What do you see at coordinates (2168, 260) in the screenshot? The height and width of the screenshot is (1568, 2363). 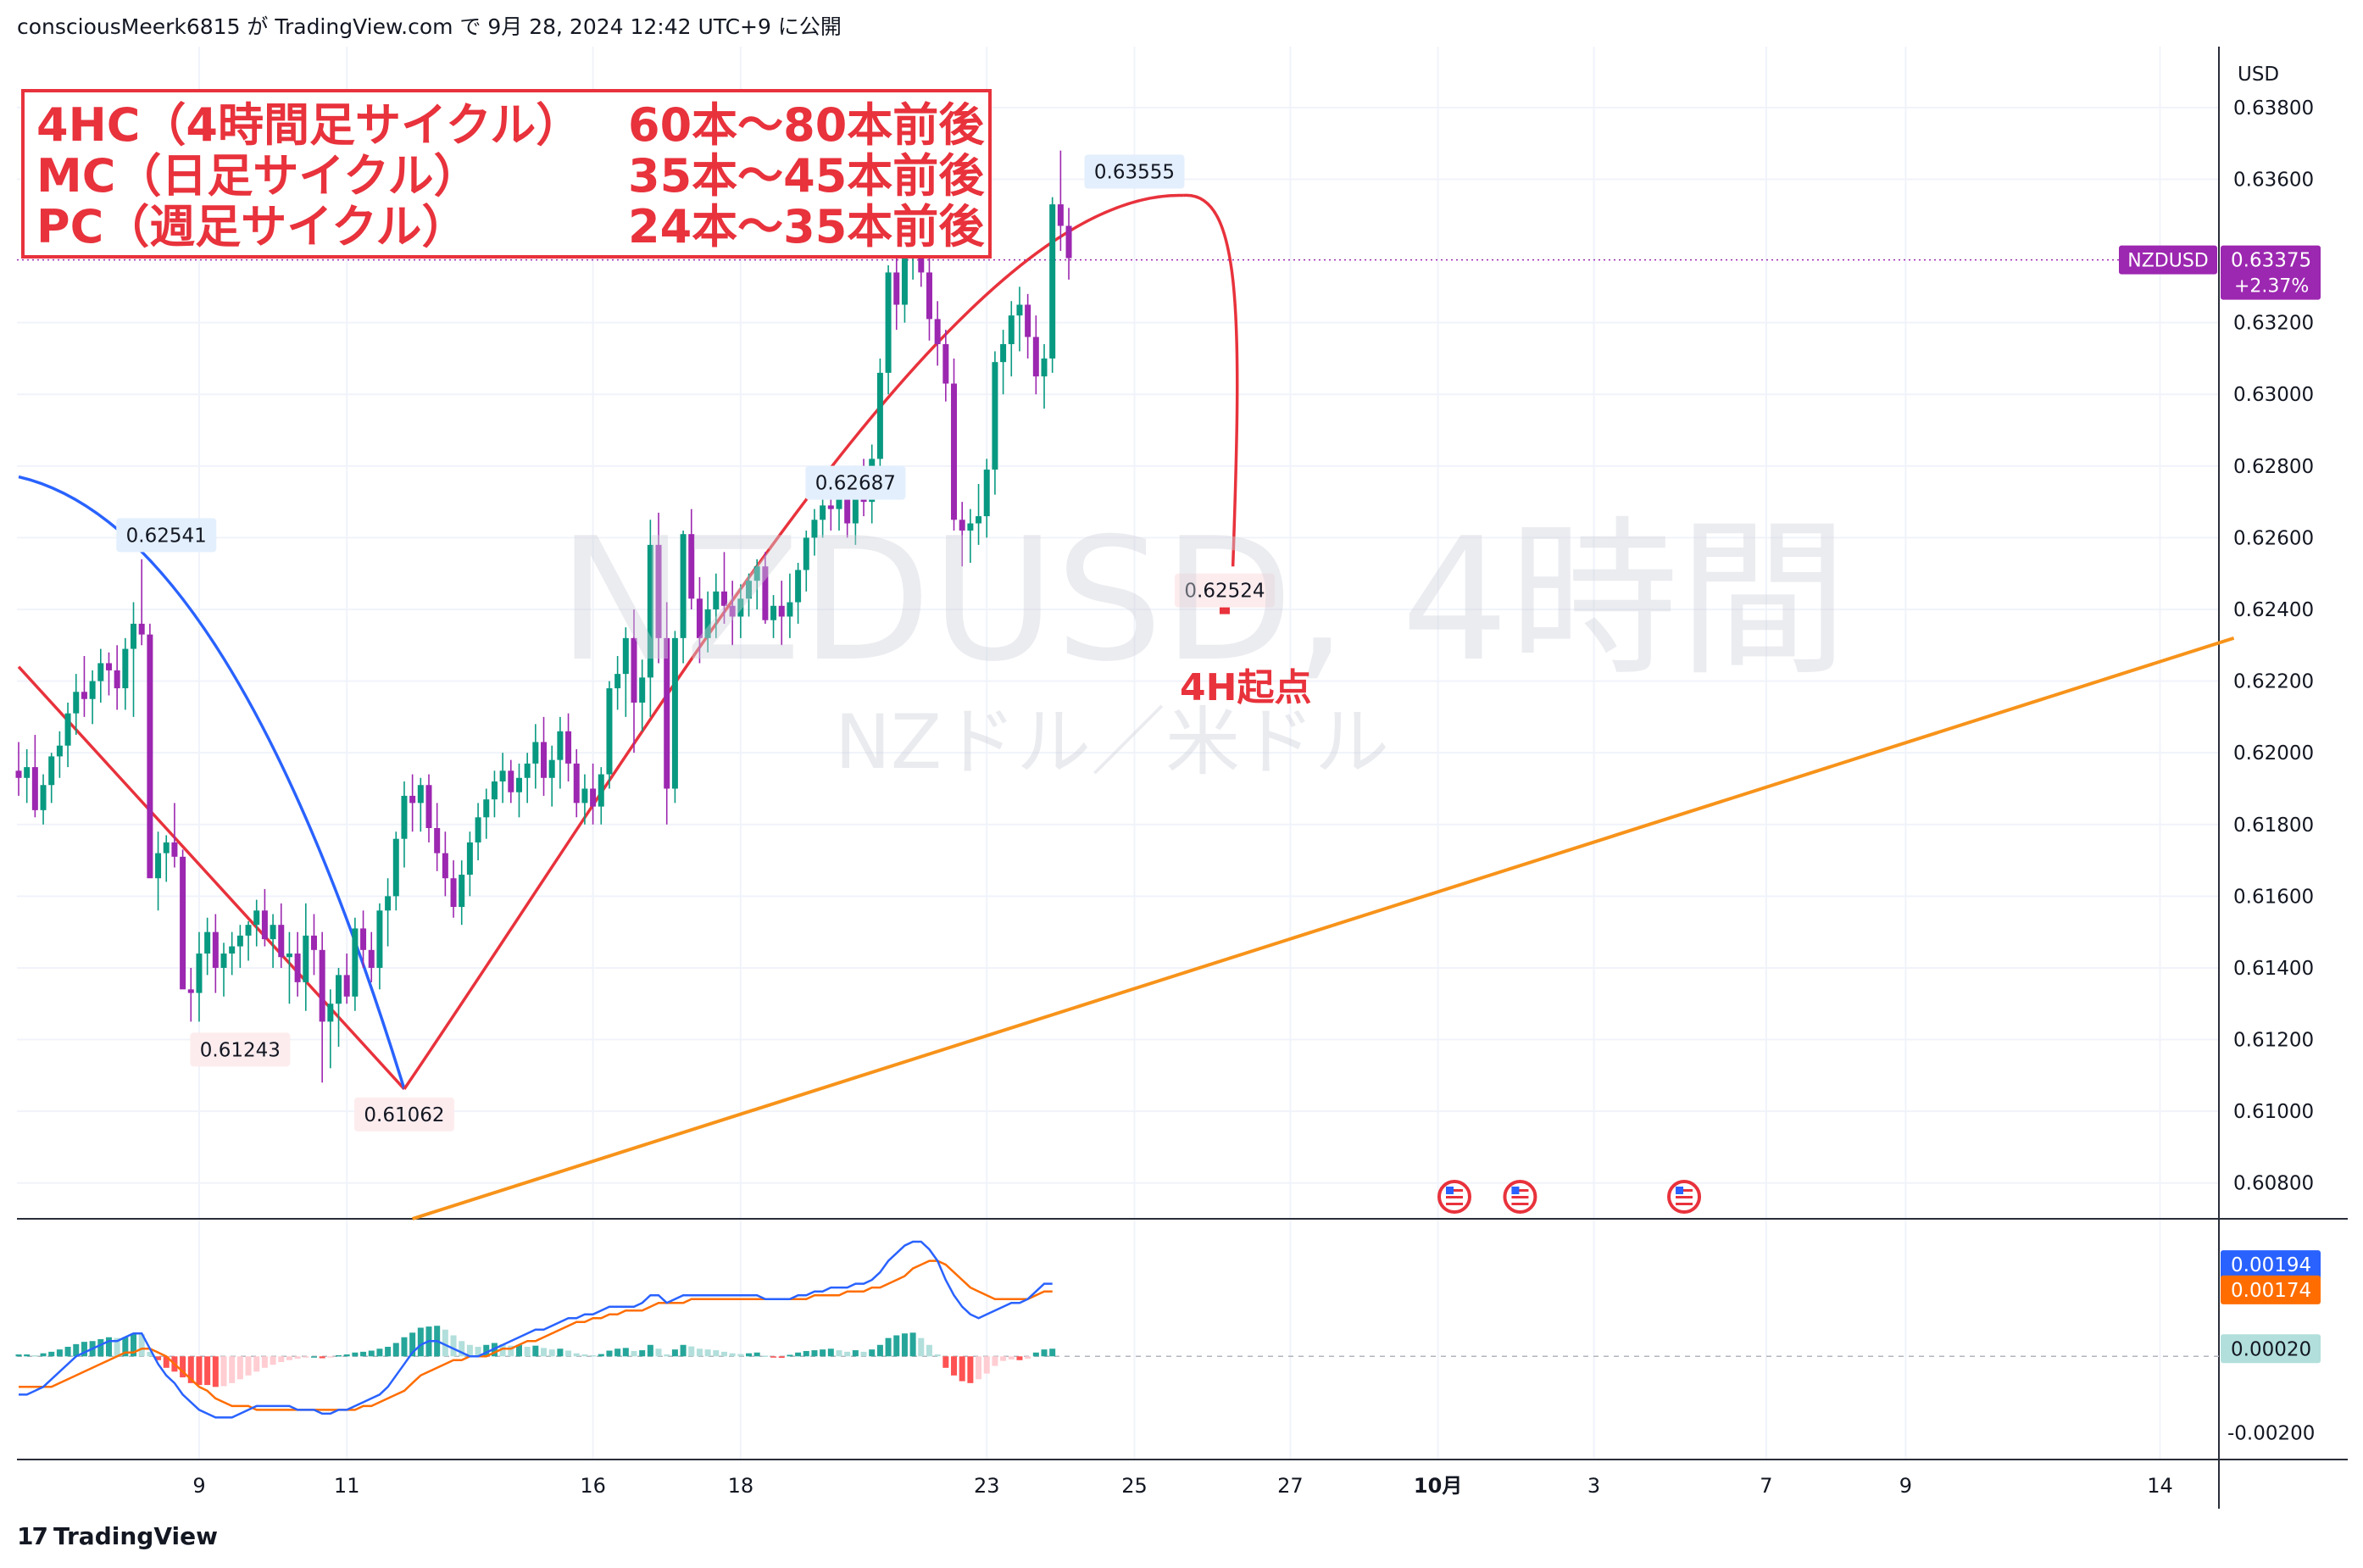 I see `symbol-tag-bg` at bounding box center [2168, 260].